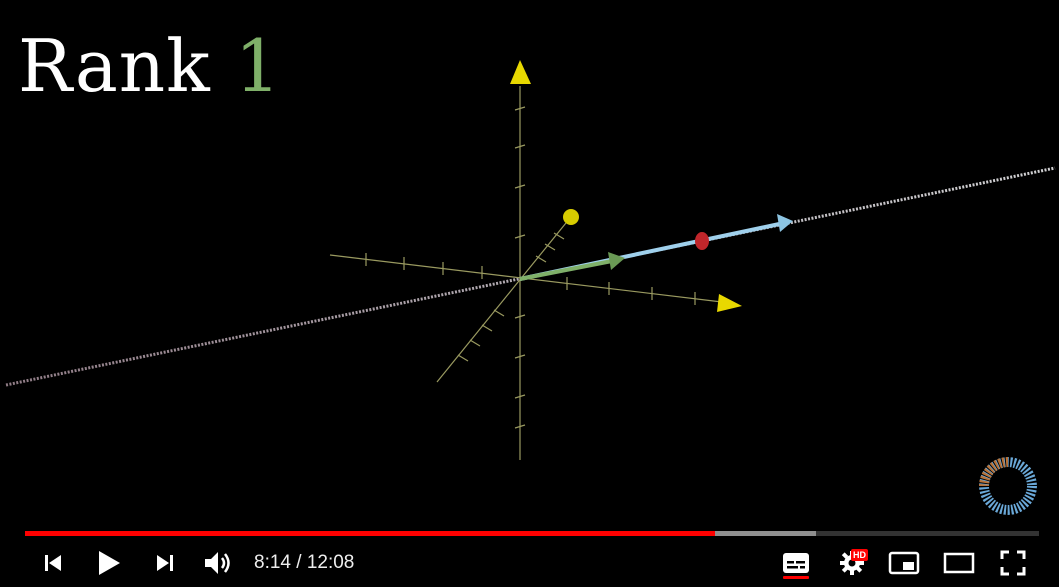  I want to click on duration: 12:08, so click(330, 562).